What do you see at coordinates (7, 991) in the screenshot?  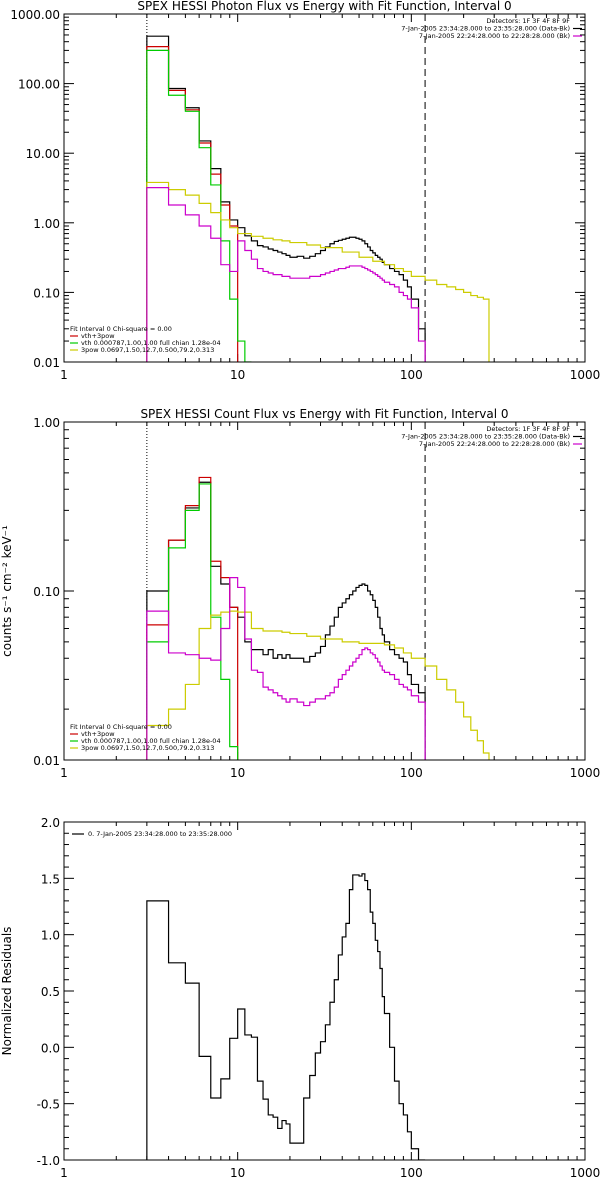 I see `y-axis-label: Normalized Residuals` at bounding box center [7, 991].